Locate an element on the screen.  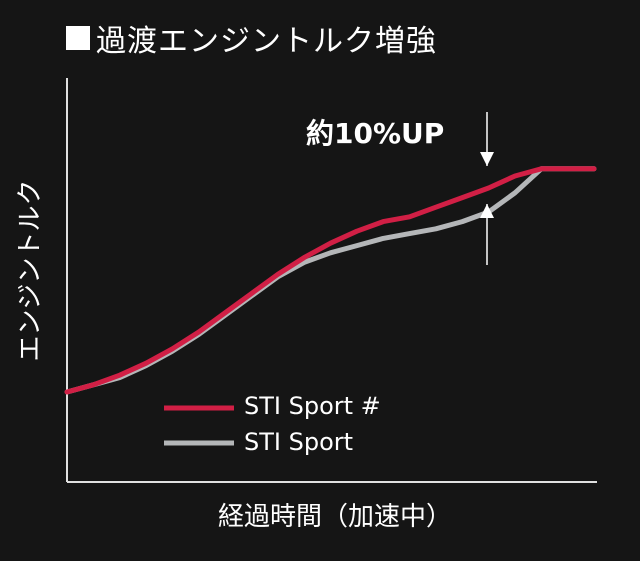
x-axis-label: 経過時間（加速中） is located at coordinates (334, 517).